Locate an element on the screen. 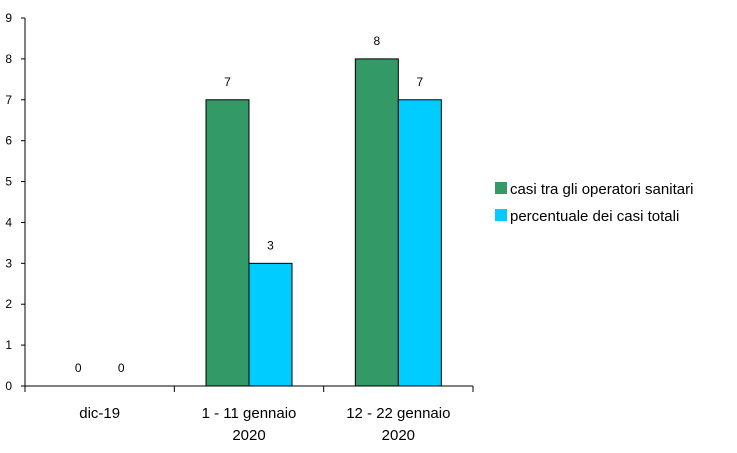 The image size is (737, 453). data-label: 8 is located at coordinates (376, 41).